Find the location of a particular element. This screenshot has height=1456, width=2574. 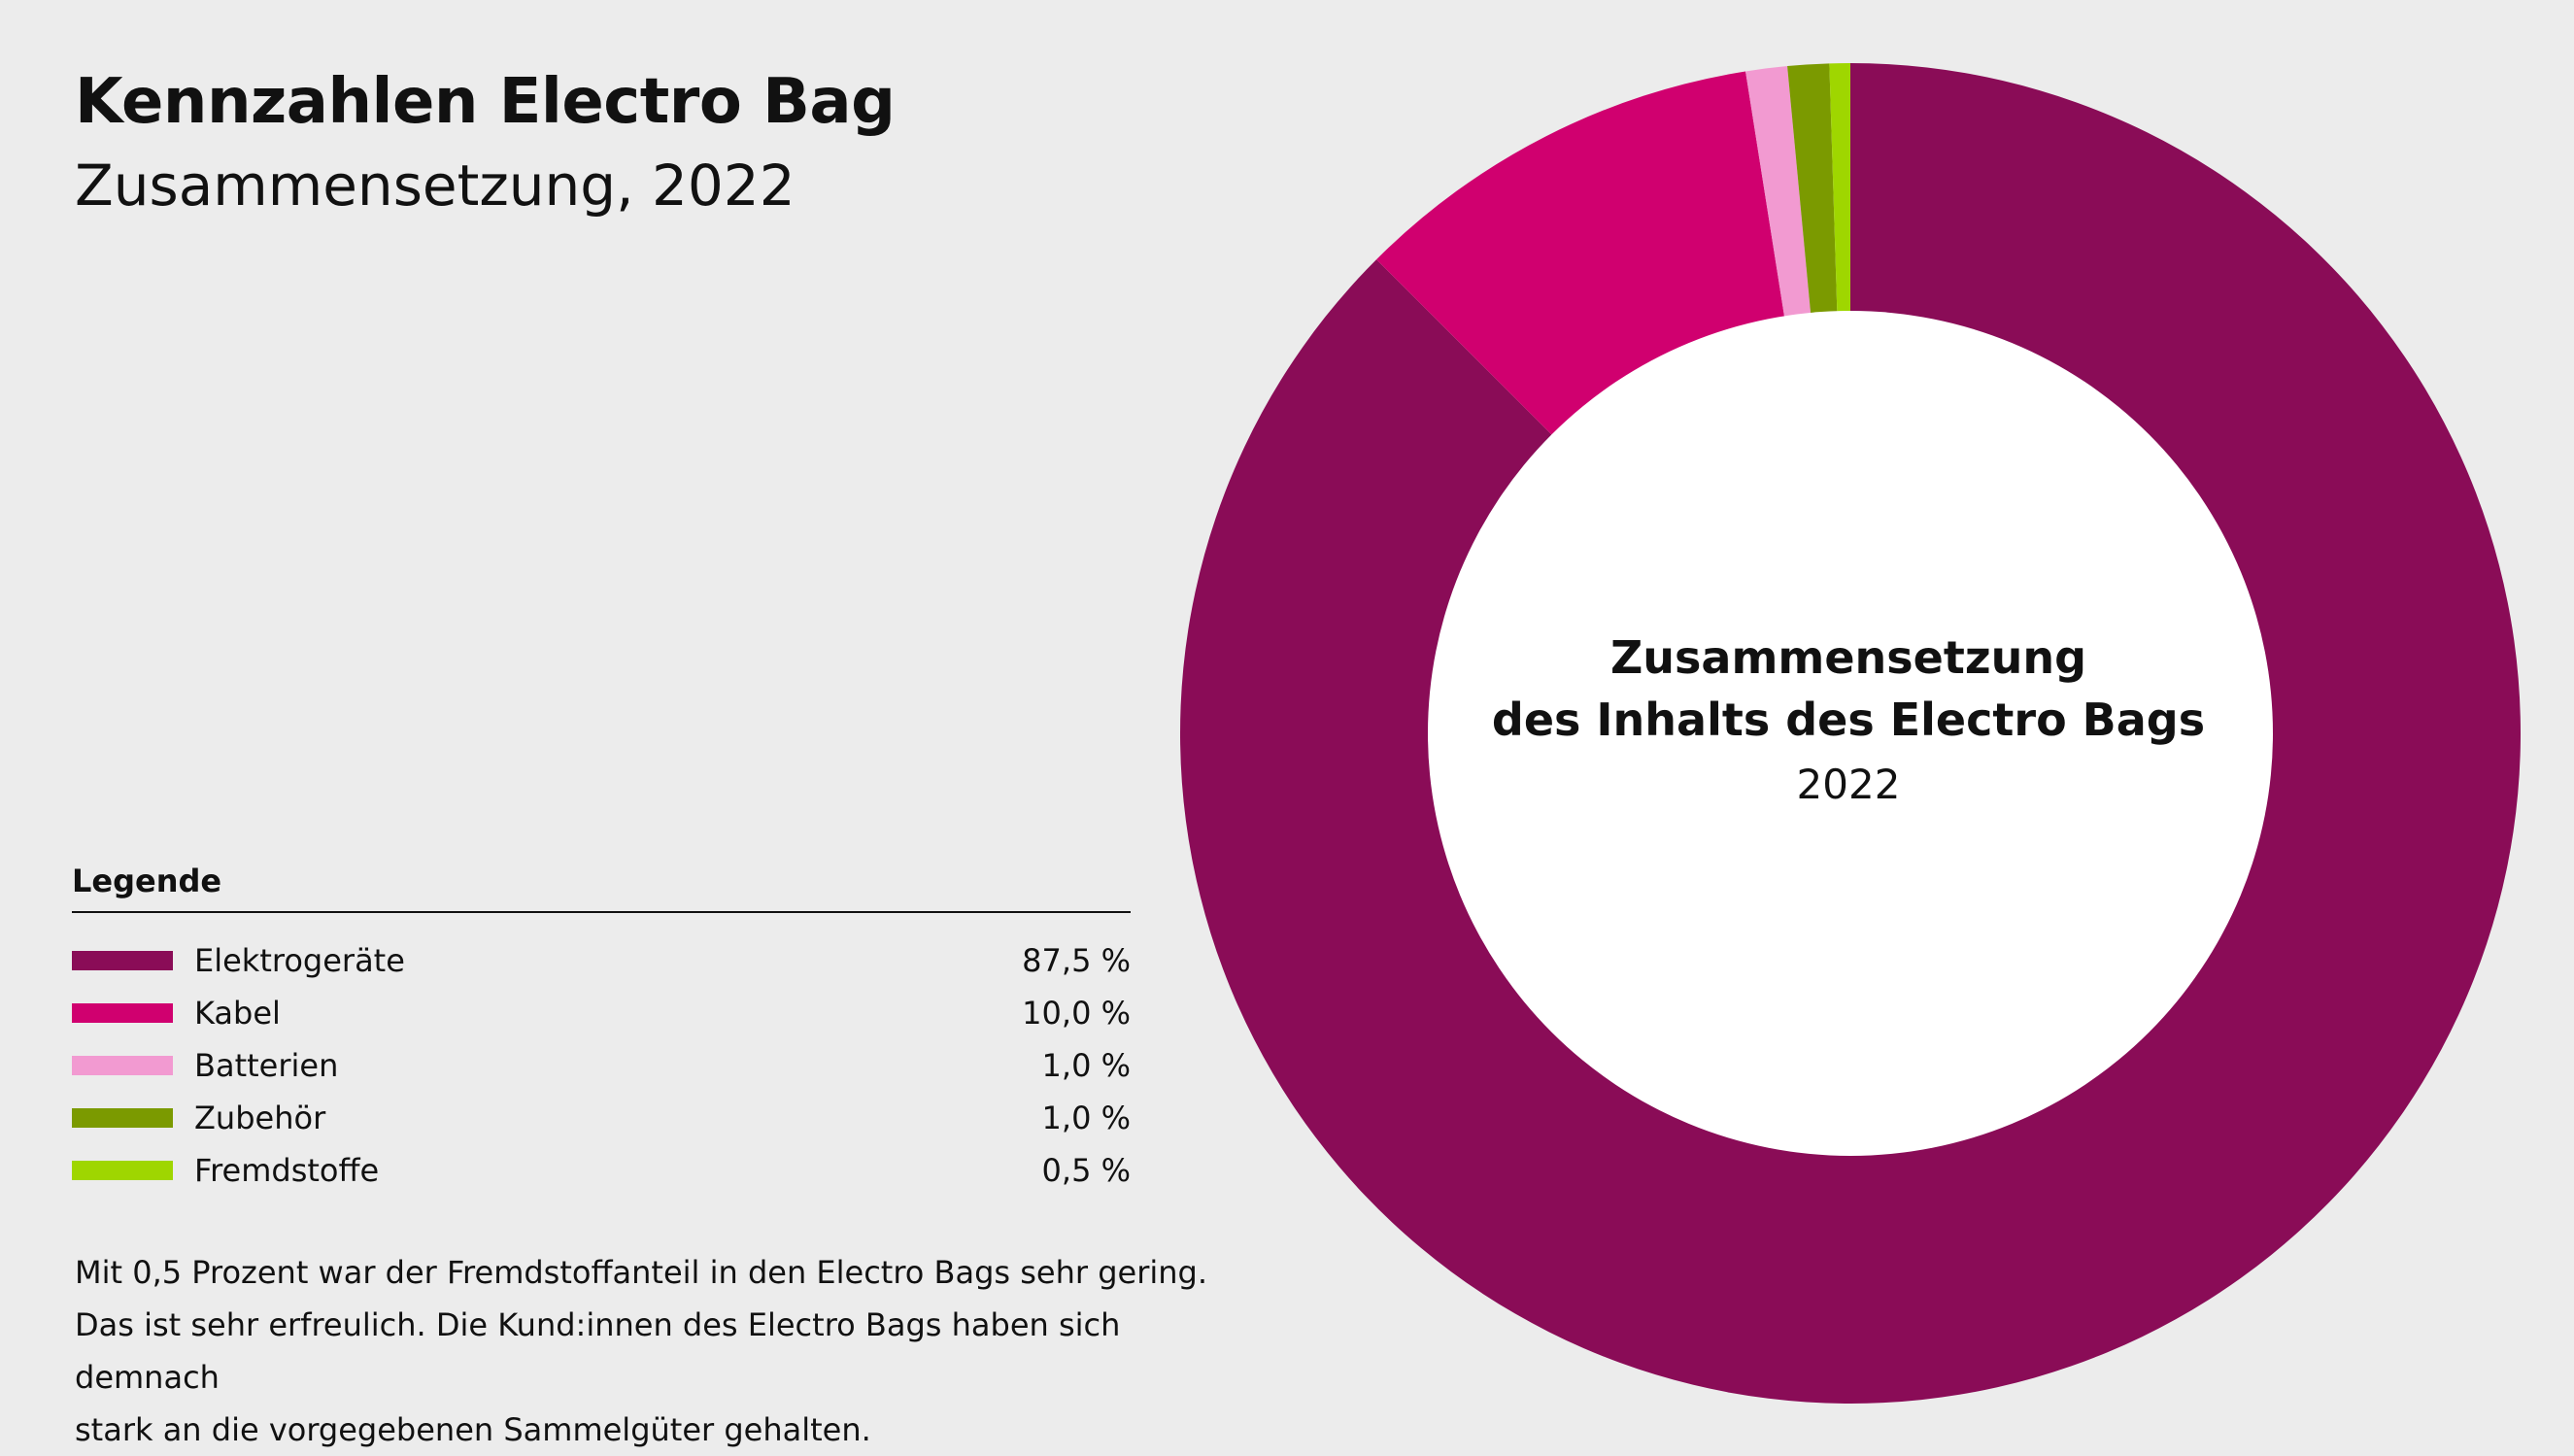

chart-title: Kennzahlen Electro Bag is located at coordinates (485, 102).